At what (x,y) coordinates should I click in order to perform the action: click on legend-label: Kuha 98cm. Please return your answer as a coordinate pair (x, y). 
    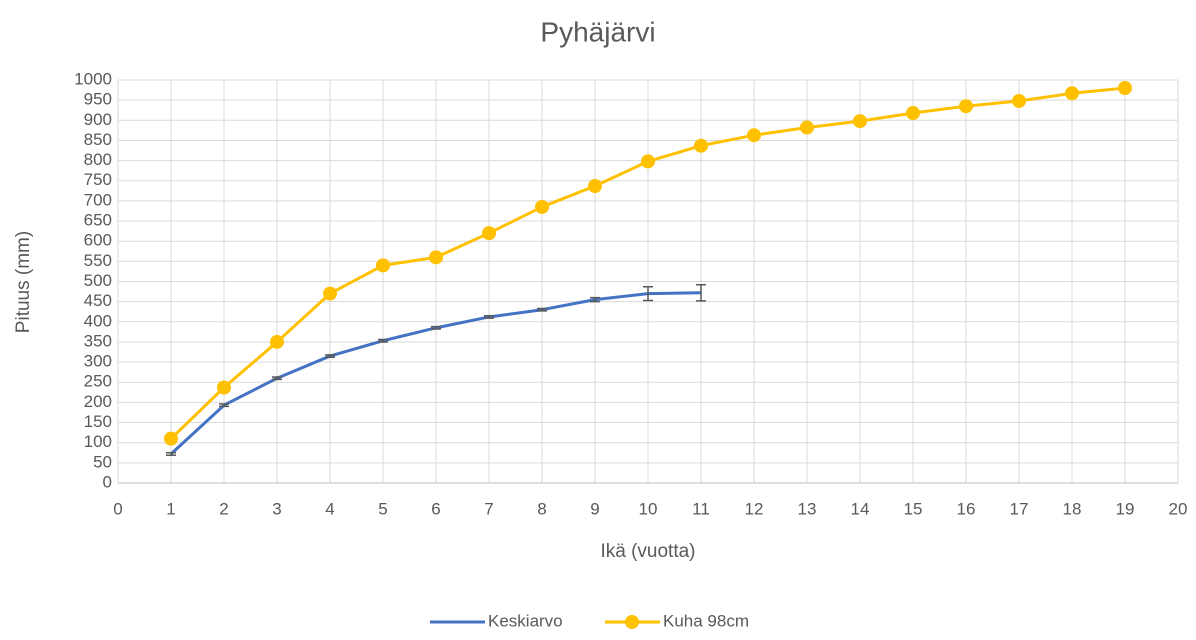
    Looking at the image, I should click on (706, 620).